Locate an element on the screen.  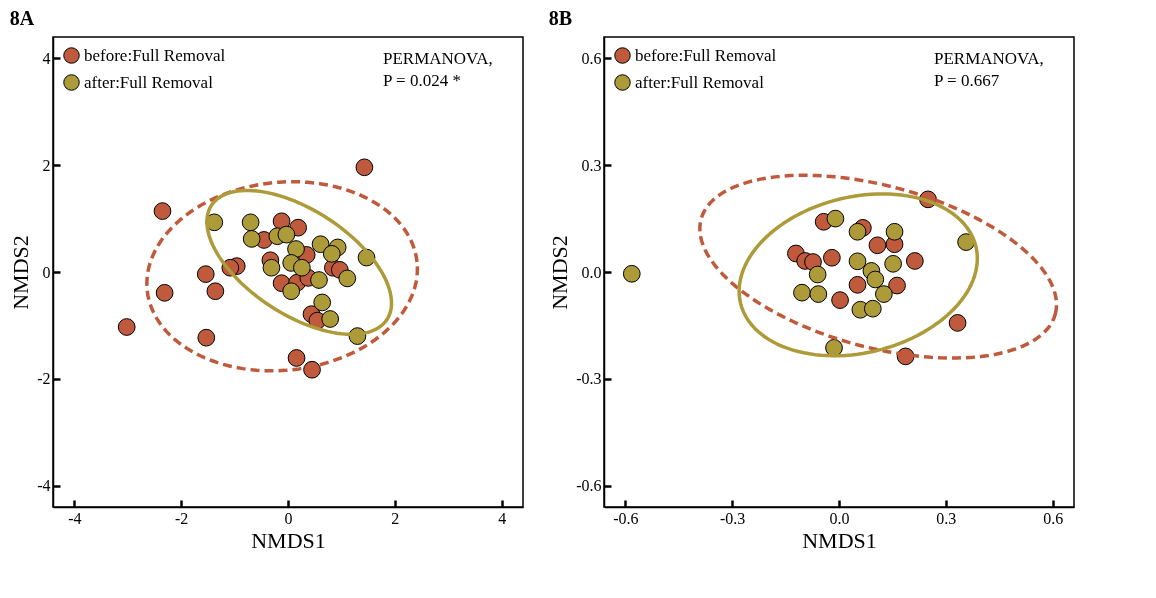
x-tick-label: 0.6 is located at coordinates (1053, 518).